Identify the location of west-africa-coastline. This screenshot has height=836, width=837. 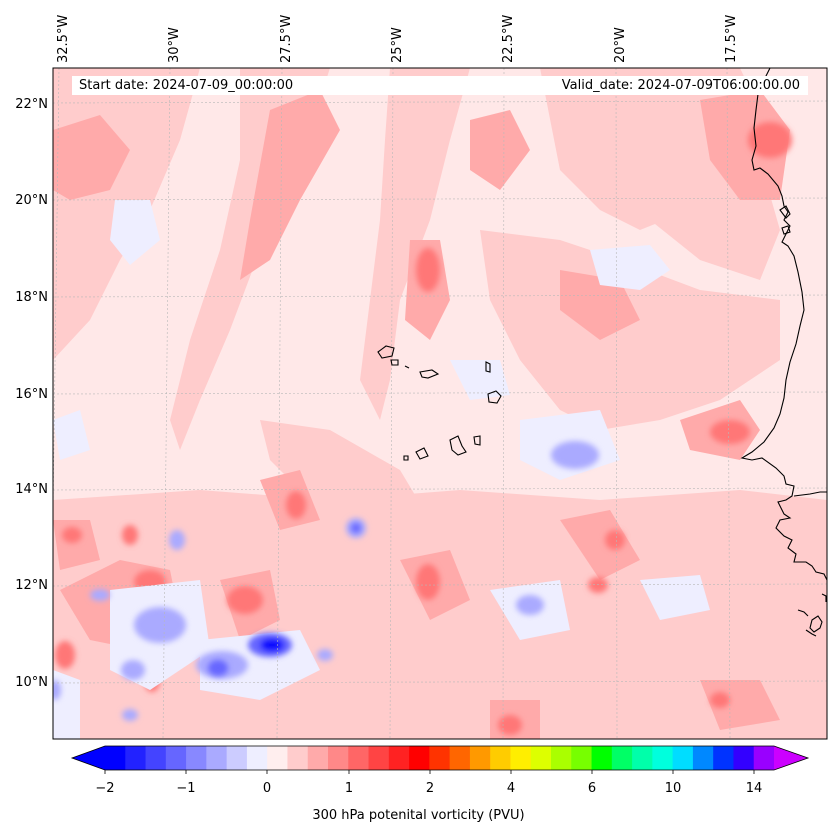
(783, 352).